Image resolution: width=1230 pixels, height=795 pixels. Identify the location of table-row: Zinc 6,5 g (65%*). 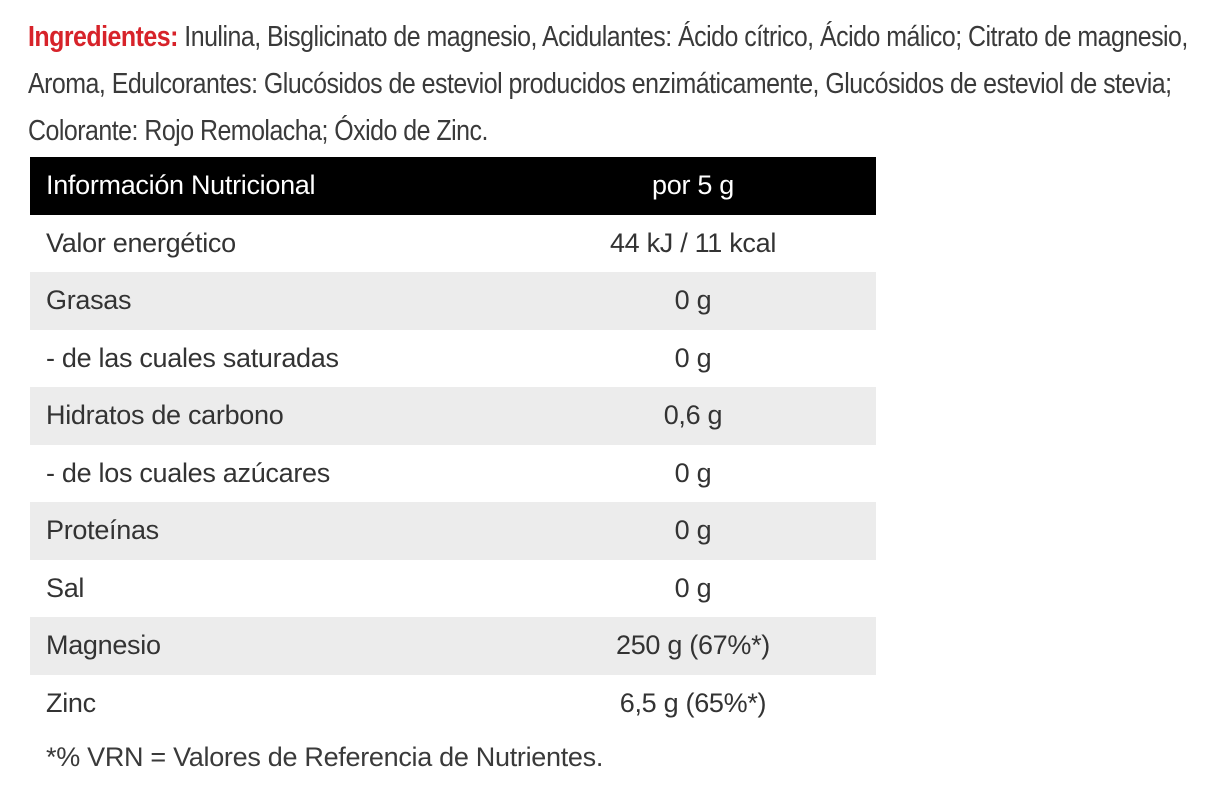
(453, 704).